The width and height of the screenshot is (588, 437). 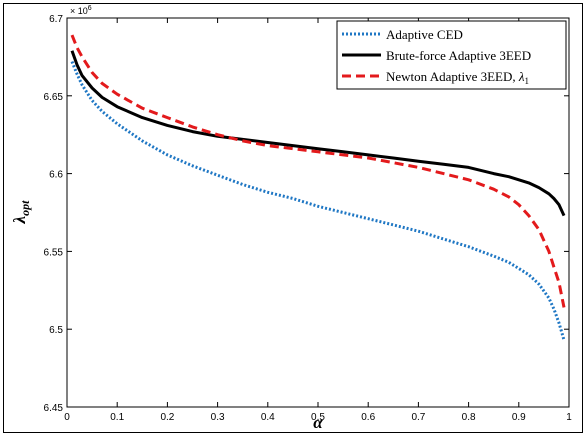 I want to click on x-tick-label: 0.7, so click(x=418, y=417).